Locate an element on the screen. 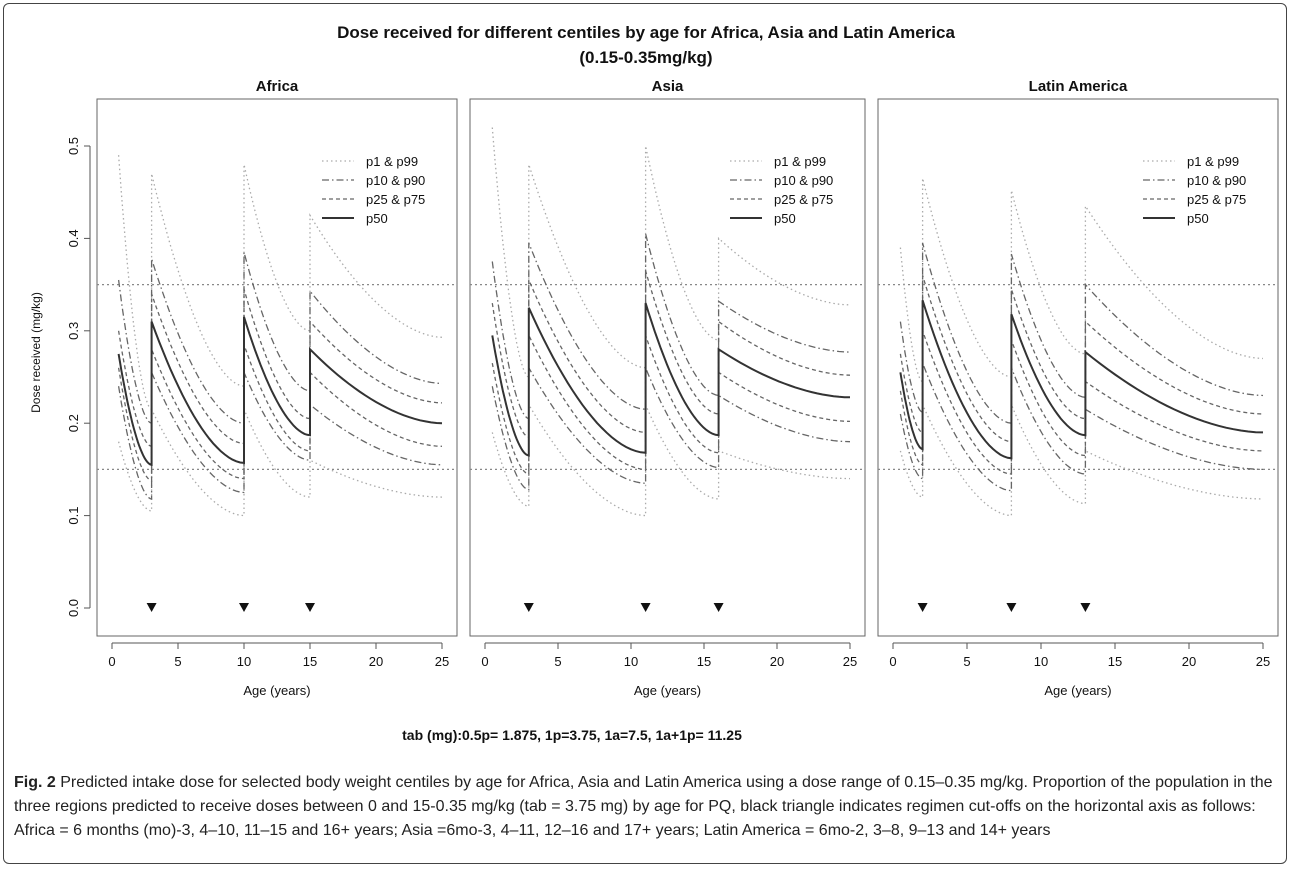 Image resolution: width=1292 pixels, height=869 pixels. y-tick-label: 0.0 is located at coordinates (73, 608).